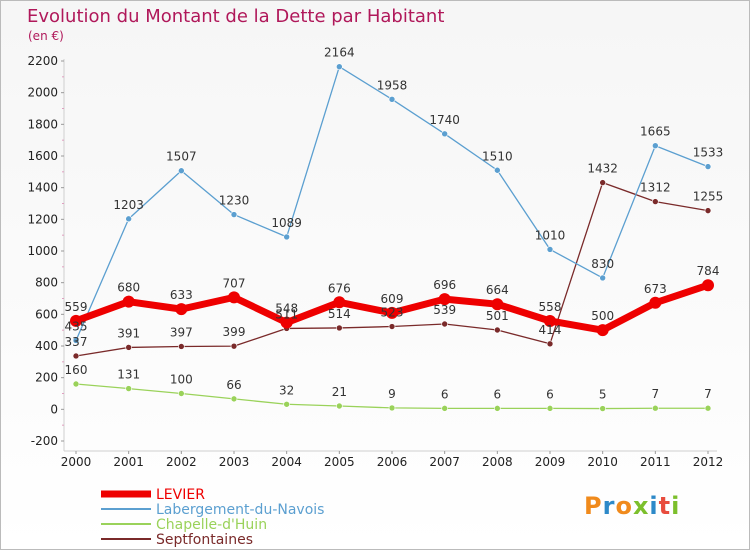 The width and height of the screenshot is (750, 550). Describe the element at coordinates (339, 392) in the screenshot. I see `data-label: 21` at that location.